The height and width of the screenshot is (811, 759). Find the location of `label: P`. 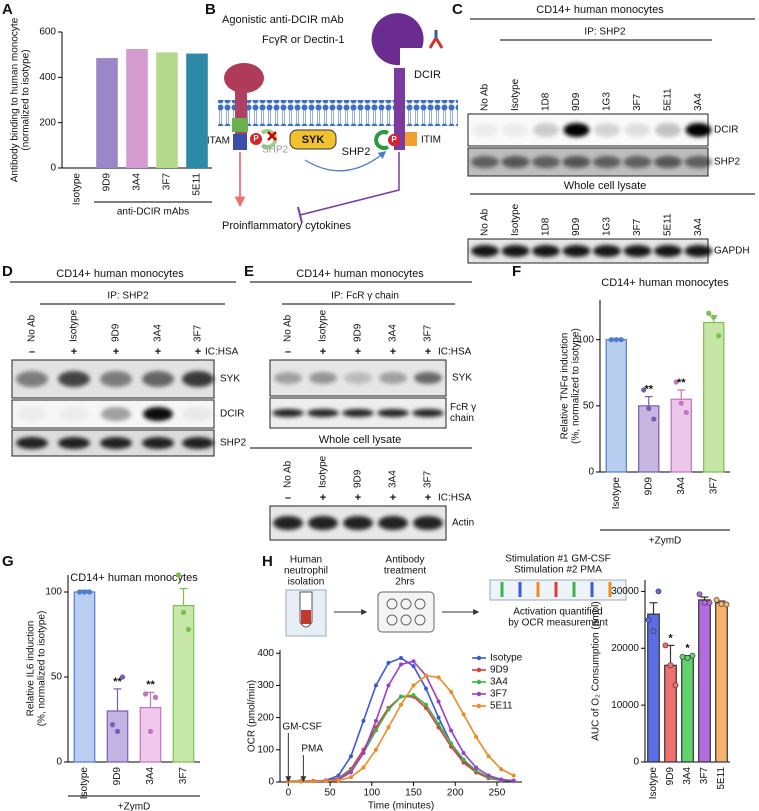

label: P is located at coordinates (394, 139).